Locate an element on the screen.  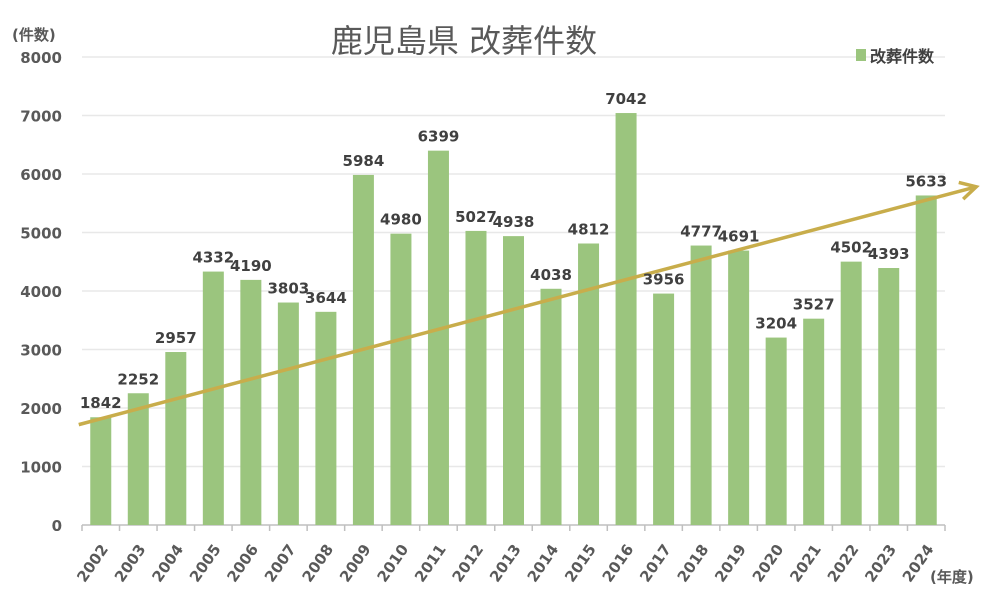
x-tick-label: 2017 is located at coordinates (655, 563).